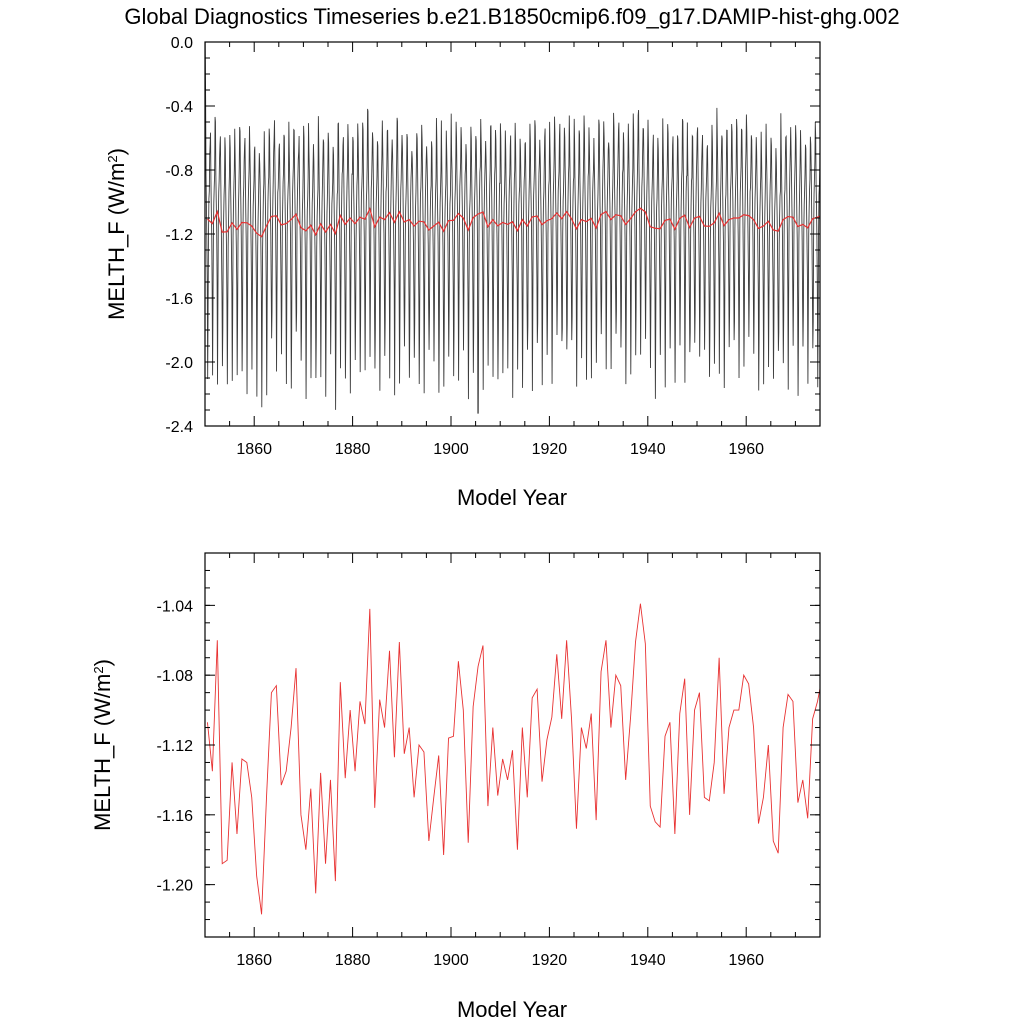 The height and width of the screenshot is (1024, 1024). I want to click on top-y-tick-label: -0.4, so click(179, 107).